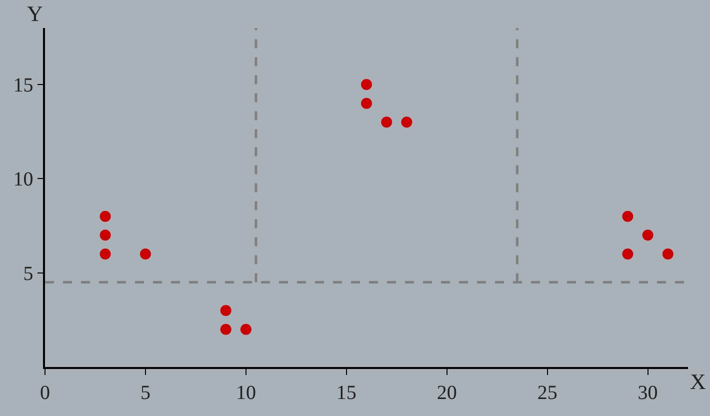 The height and width of the screenshot is (416, 710). What do you see at coordinates (35, 13) in the screenshot?
I see `y-axis-title: Y` at bounding box center [35, 13].